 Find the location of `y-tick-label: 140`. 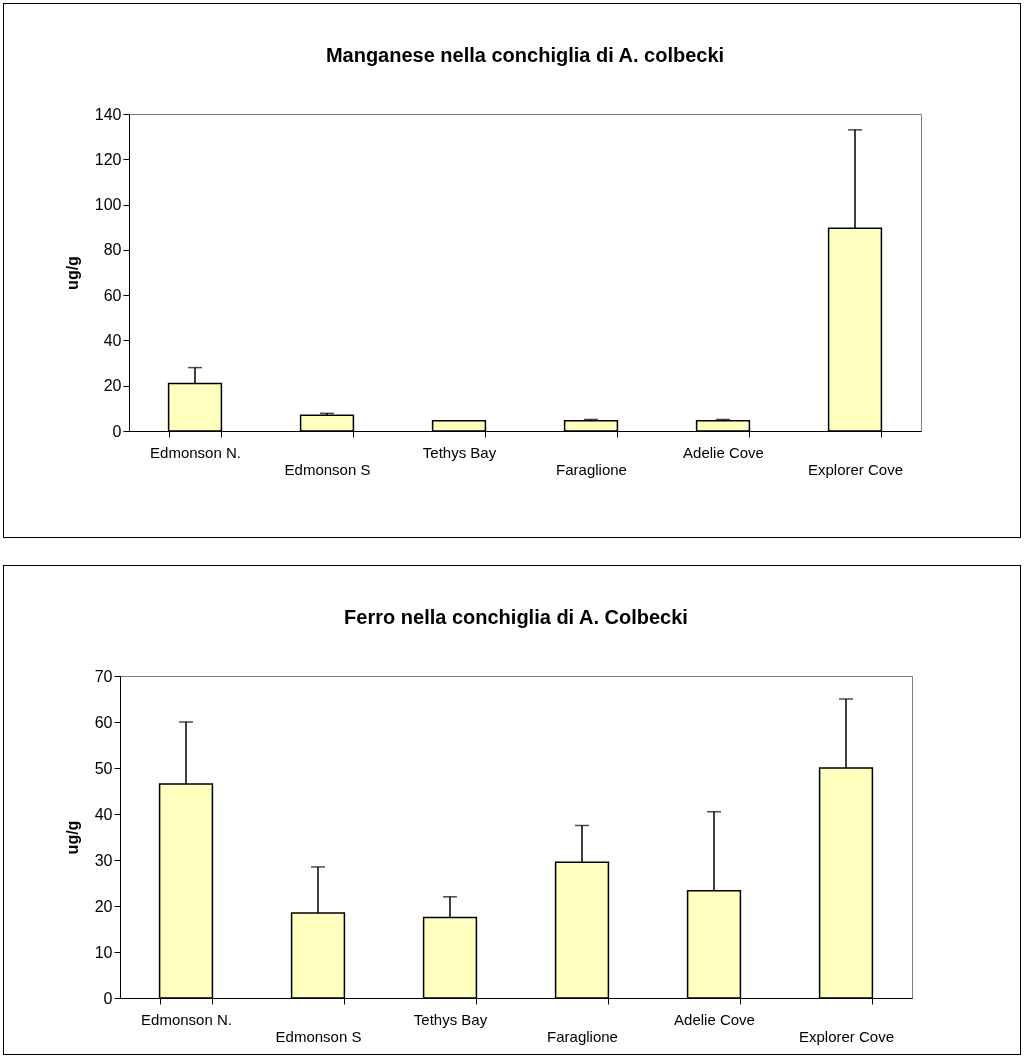

y-tick-label: 140 is located at coordinates (108, 114).